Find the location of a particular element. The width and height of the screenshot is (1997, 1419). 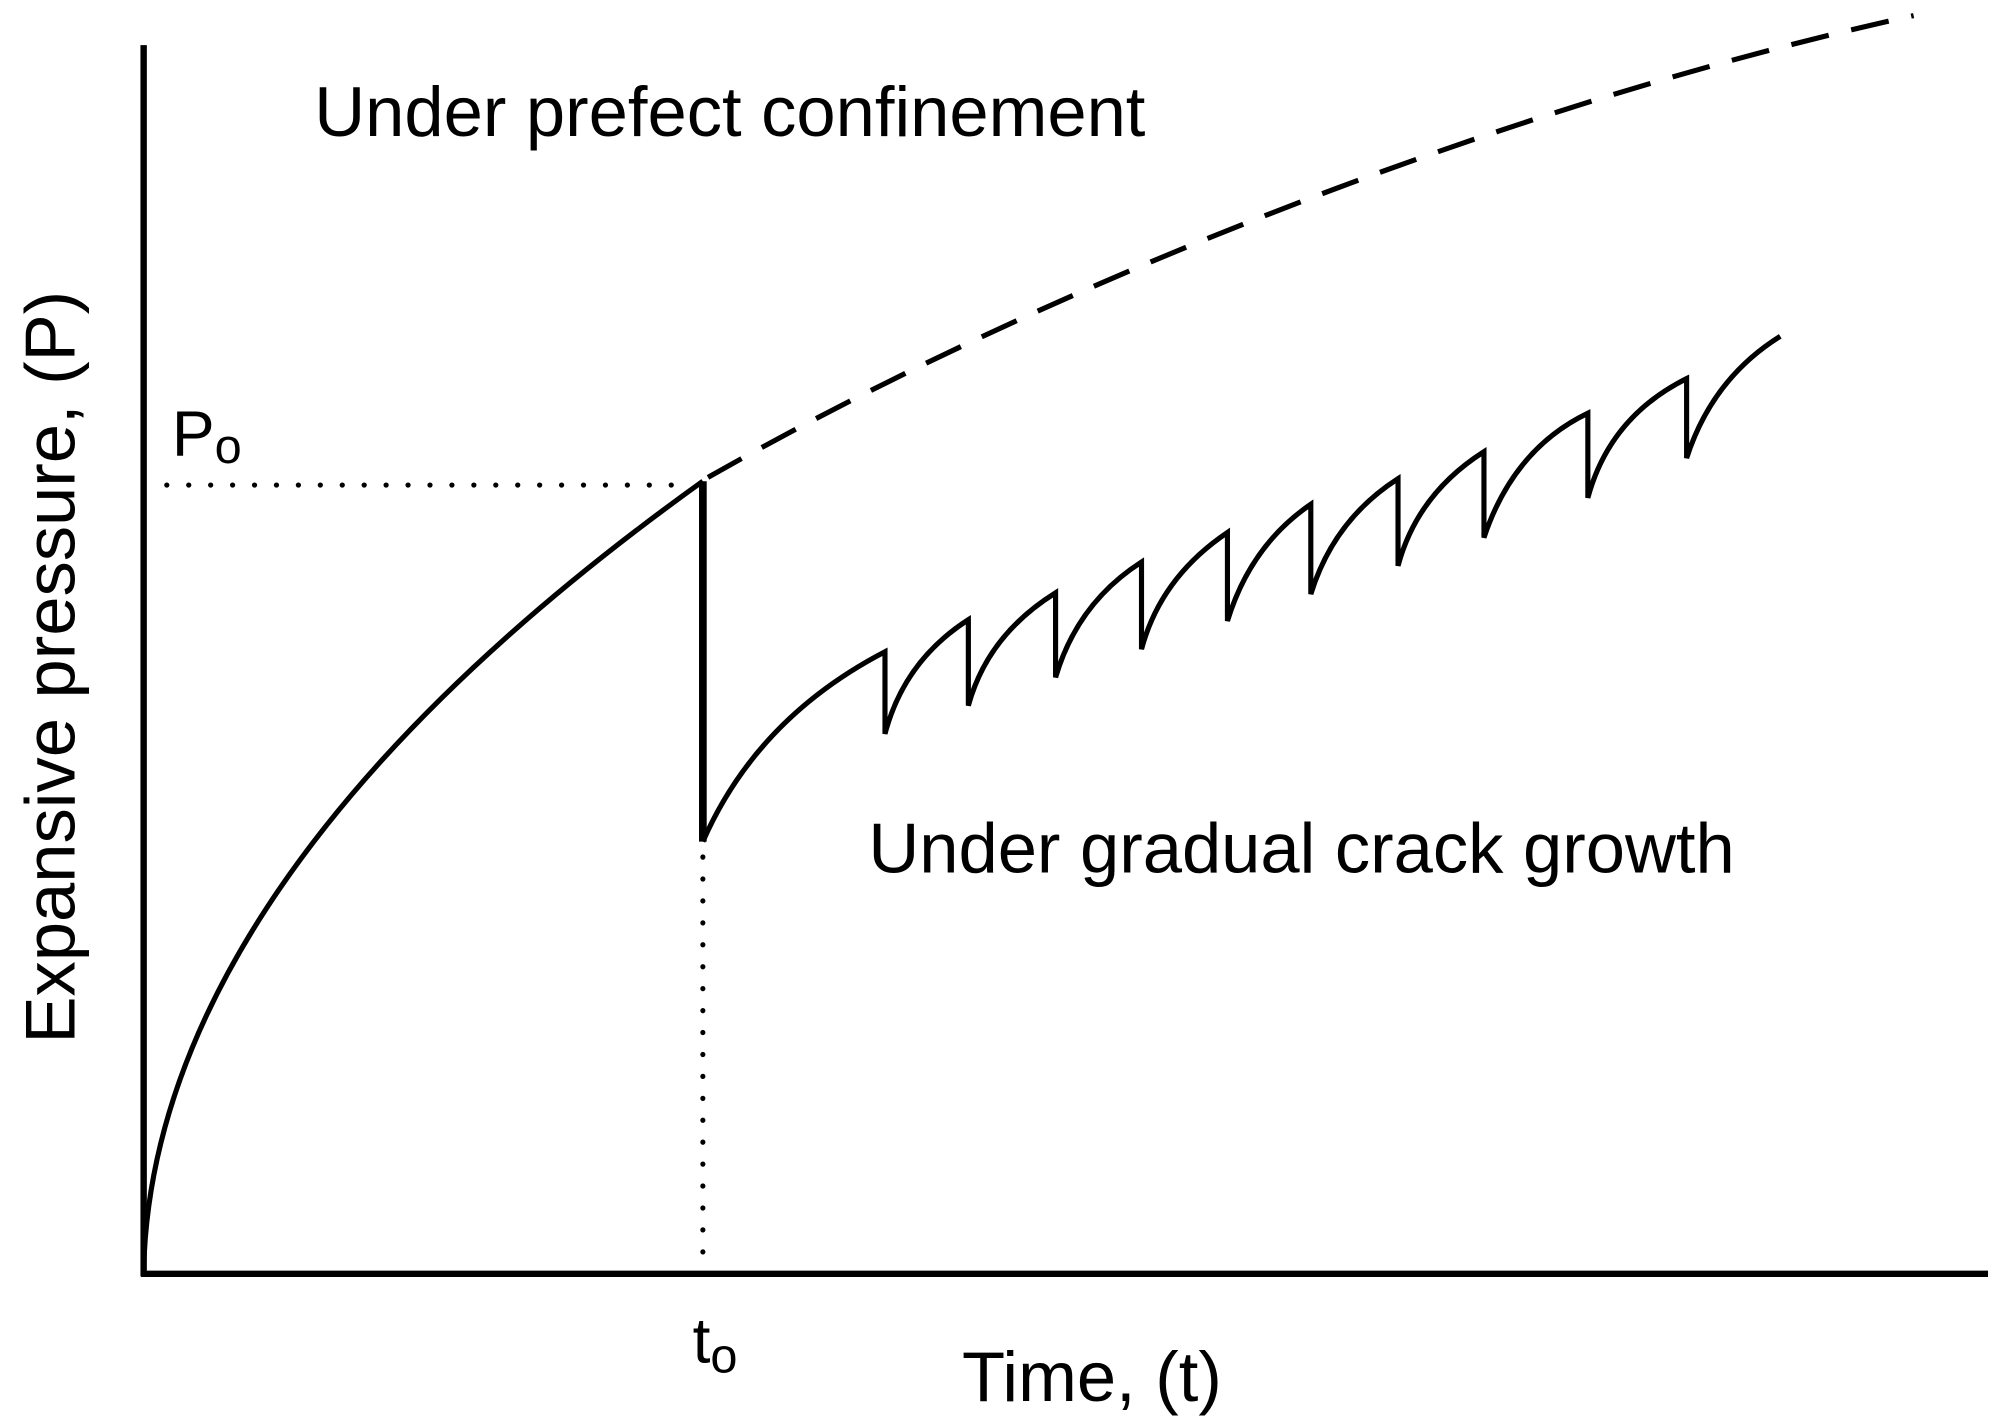

p-marker-label: P is located at coordinates (193, 434).